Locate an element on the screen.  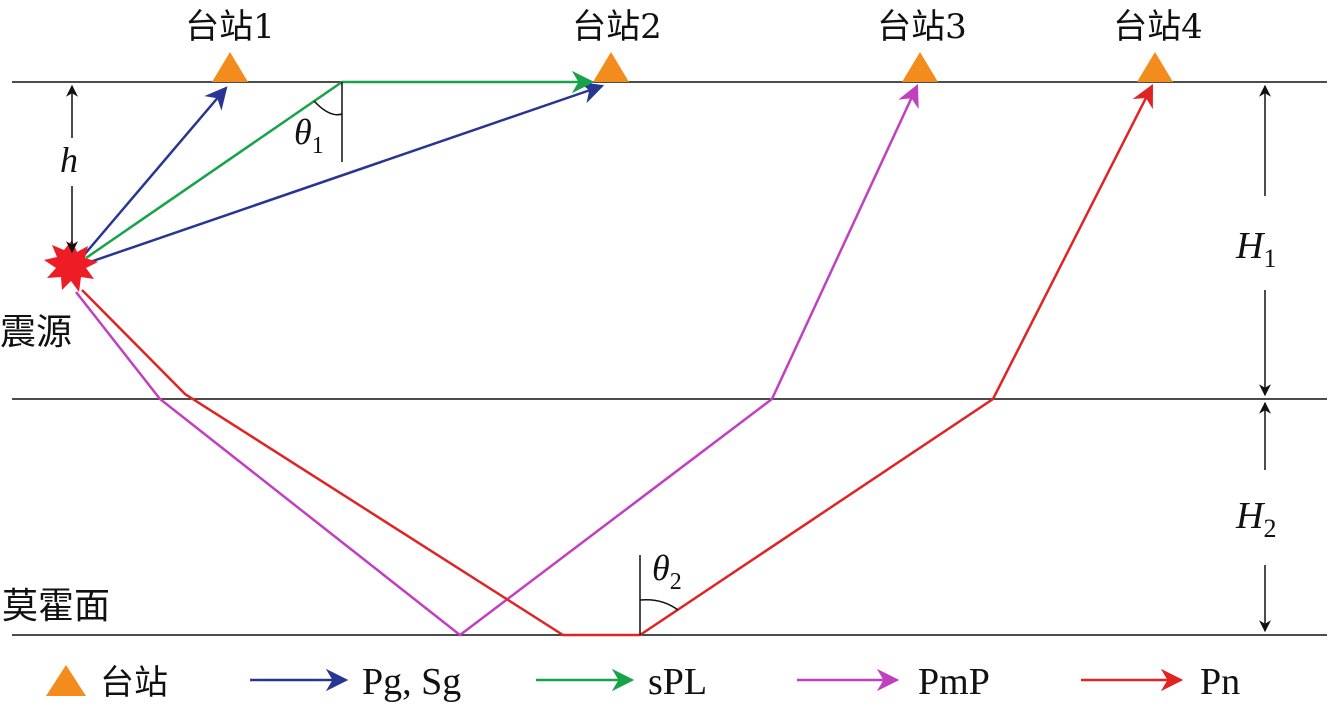
station-1-triangle-icon is located at coordinates (230, 67).